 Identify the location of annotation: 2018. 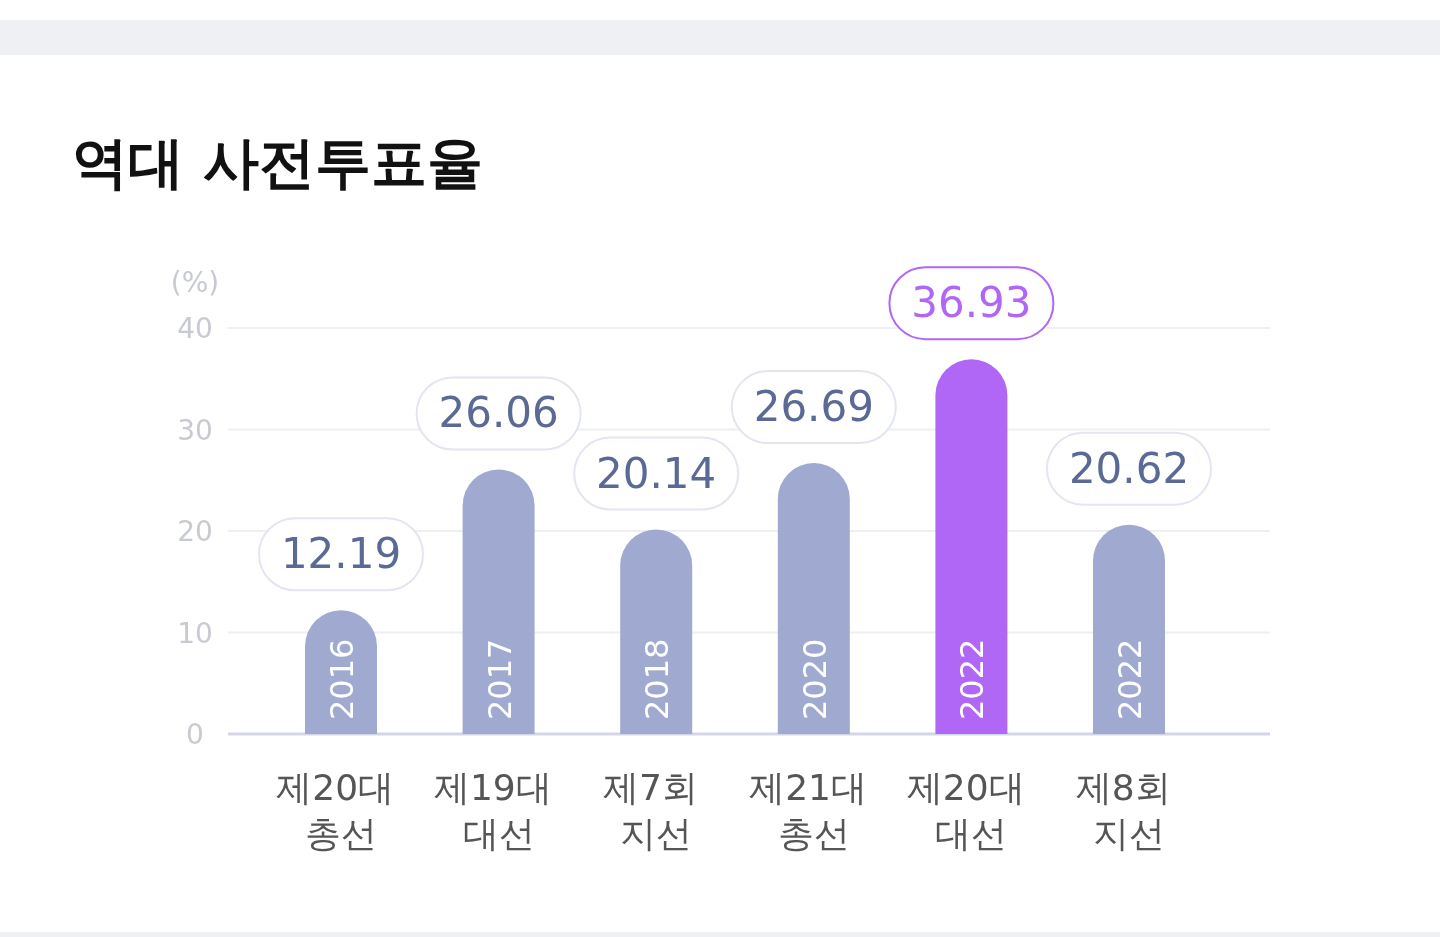
(657, 679).